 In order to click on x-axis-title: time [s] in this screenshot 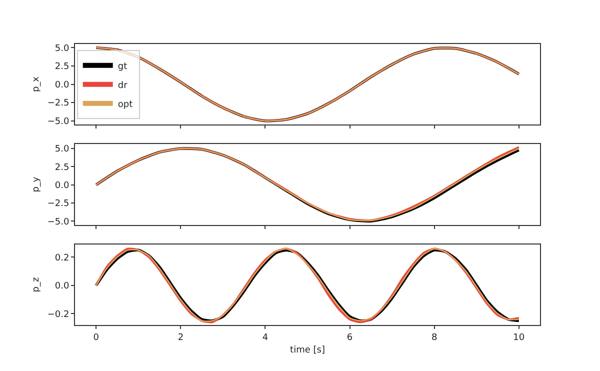, I will do `click(307, 351)`.